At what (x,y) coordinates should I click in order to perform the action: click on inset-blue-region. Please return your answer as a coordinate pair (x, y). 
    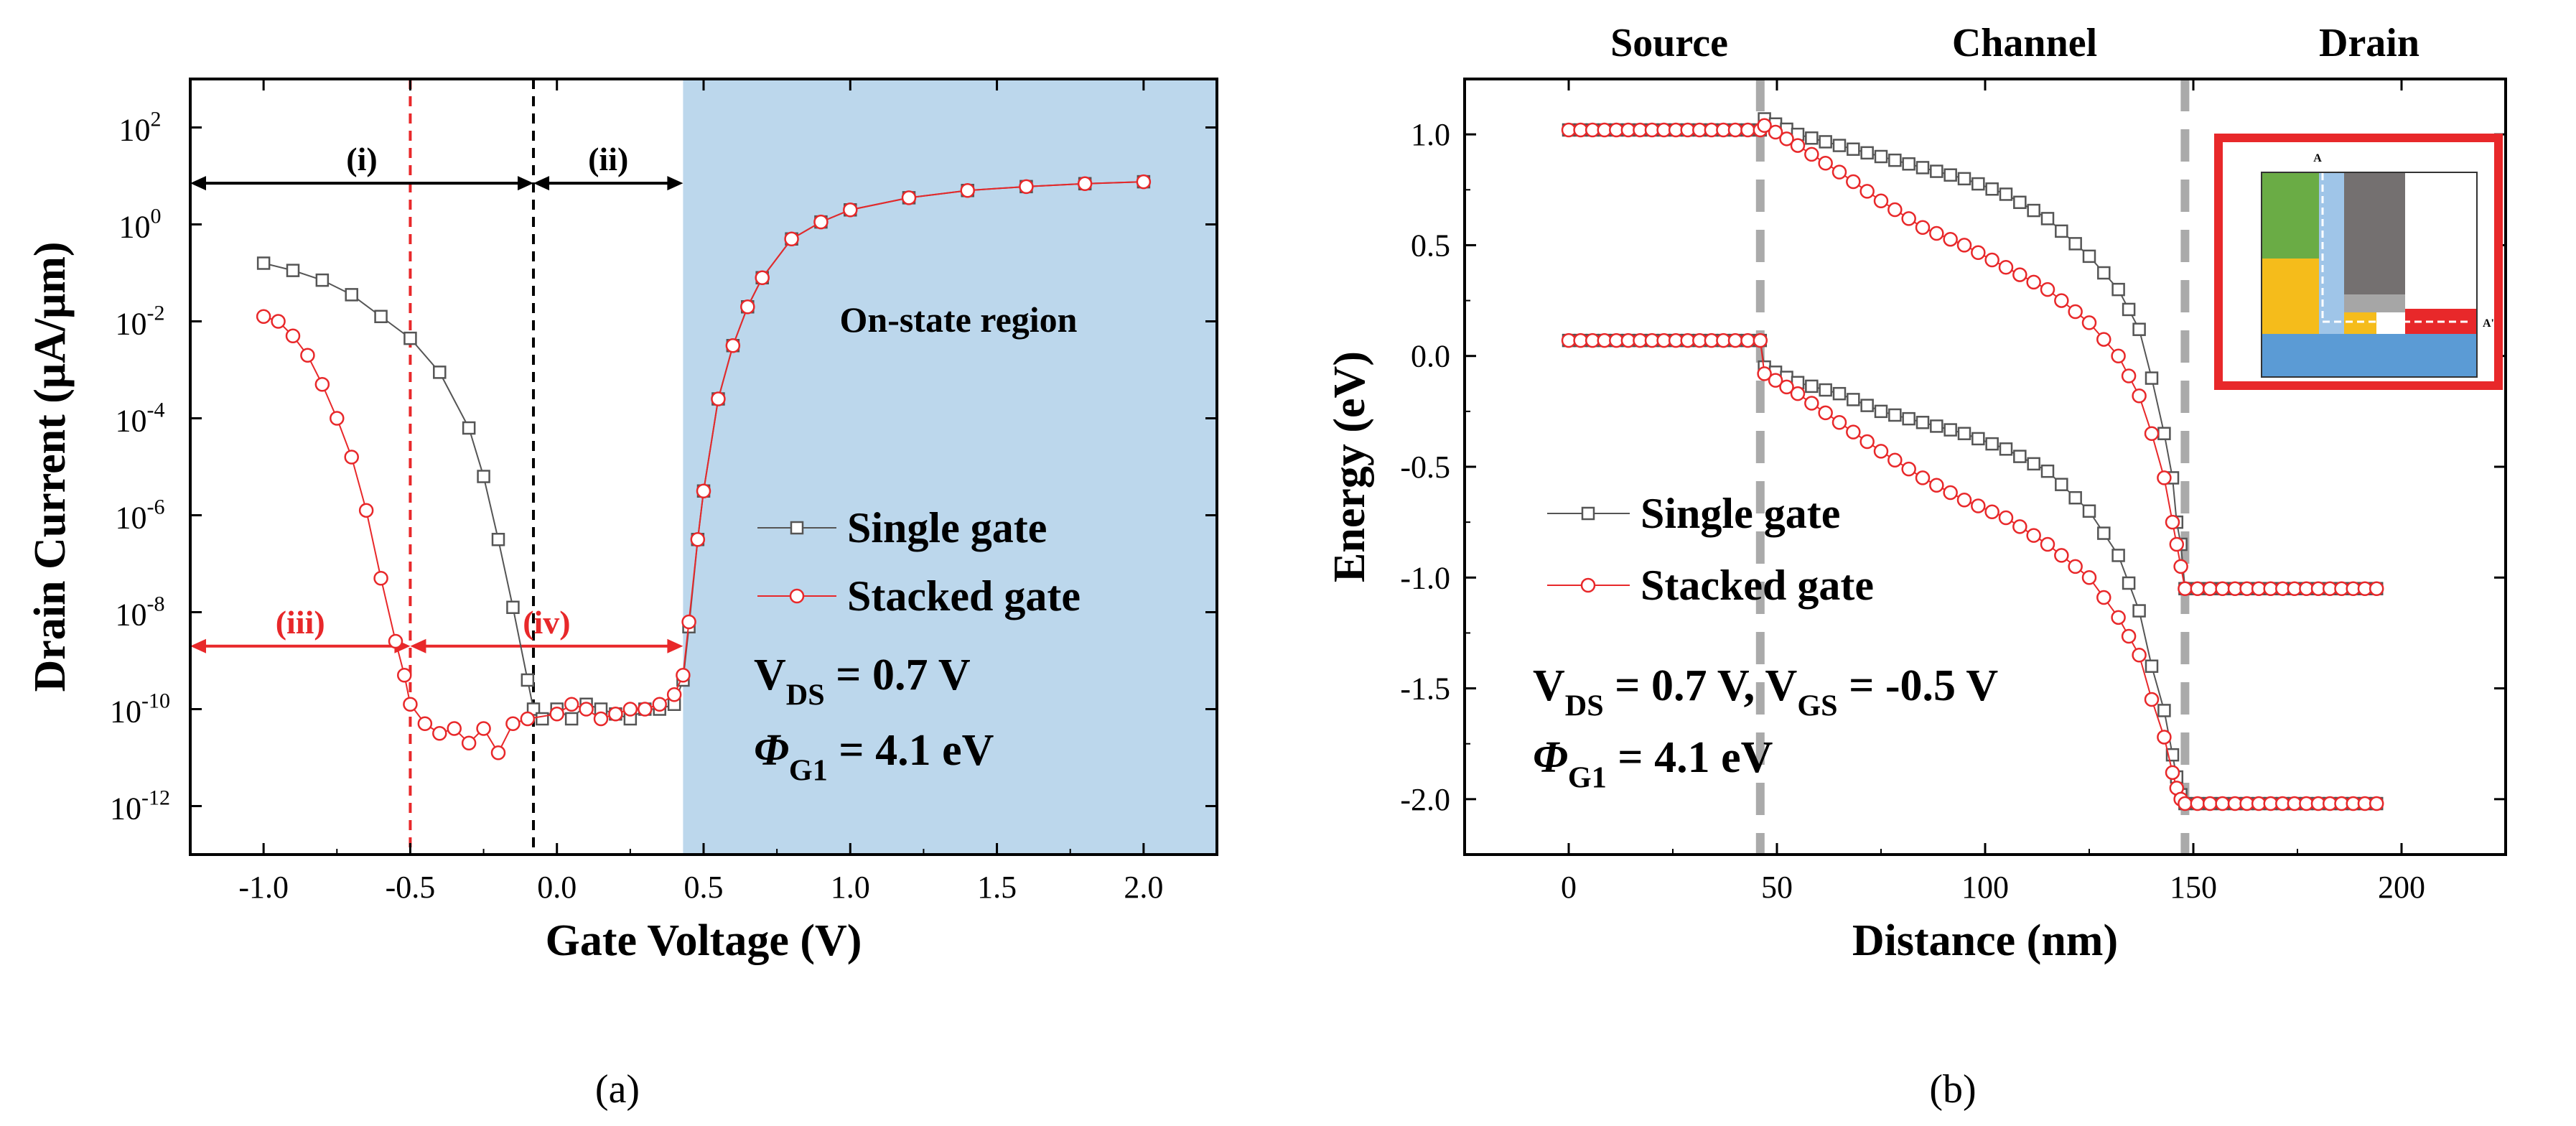
    Looking at the image, I should click on (2369, 355).